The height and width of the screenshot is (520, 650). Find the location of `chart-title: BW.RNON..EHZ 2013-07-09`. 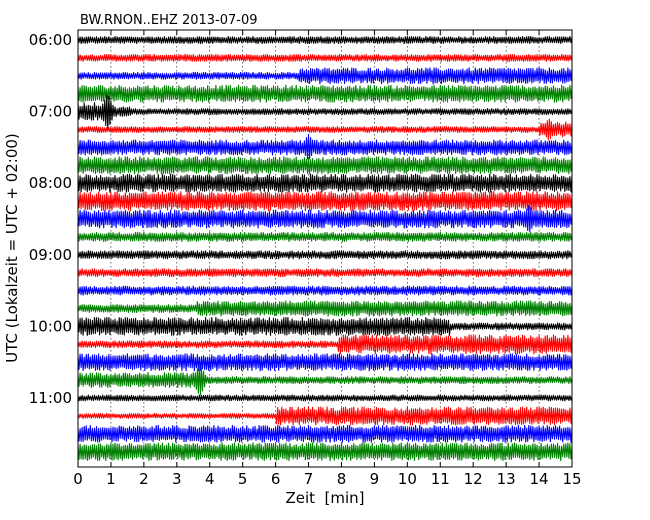

chart-title: BW.RNON..EHZ 2013-07-09 is located at coordinates (169, 20).